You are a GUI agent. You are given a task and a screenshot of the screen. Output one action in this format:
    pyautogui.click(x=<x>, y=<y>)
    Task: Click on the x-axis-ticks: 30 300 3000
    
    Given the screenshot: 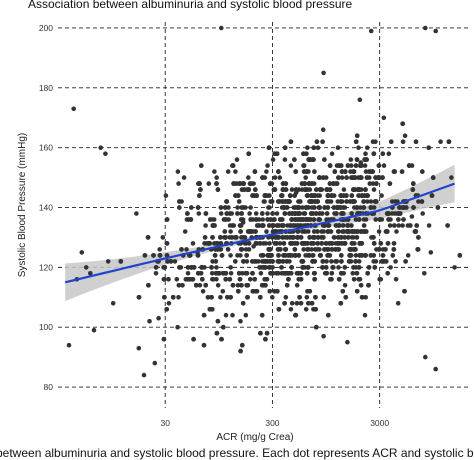 What is the action you would take?
    pyautogui.click(x=274, y=423)
    